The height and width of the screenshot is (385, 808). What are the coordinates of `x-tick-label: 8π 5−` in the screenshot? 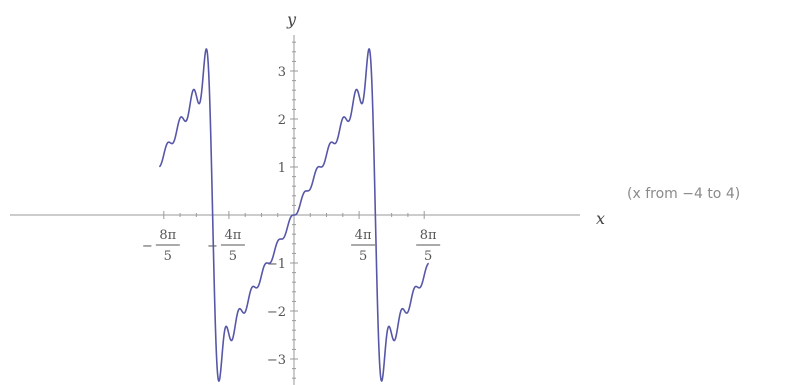 It's located at (161, 246).